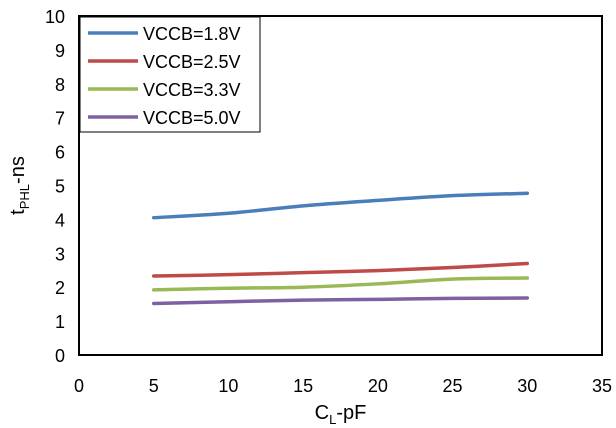  What do you see at coordinates (60, 322) in the screenshot?
I see `y-tick-label: 1` at bounding box center [60, 322].